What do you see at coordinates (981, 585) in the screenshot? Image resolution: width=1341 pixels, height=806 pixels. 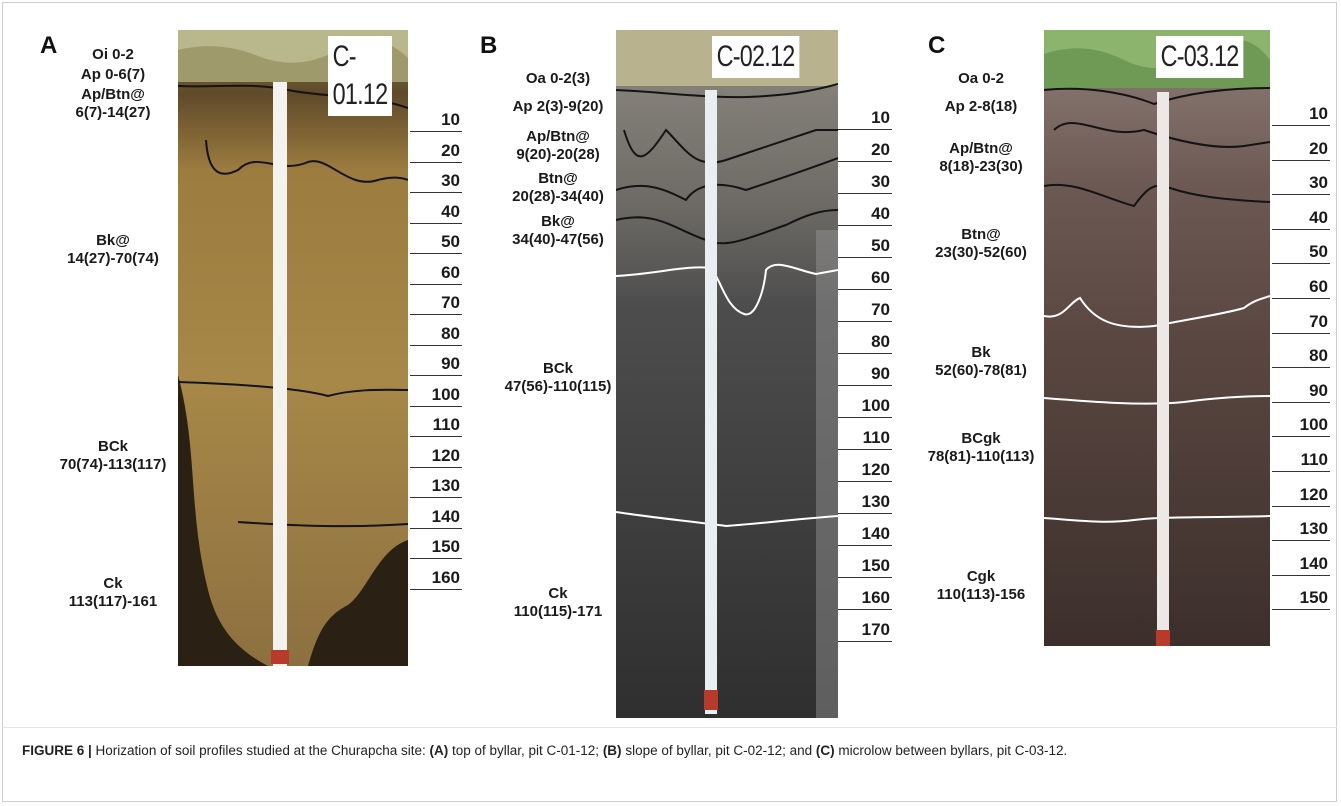 I see `horizon-label: Cgk 110(113)-156` at bounding box center [981, 585].